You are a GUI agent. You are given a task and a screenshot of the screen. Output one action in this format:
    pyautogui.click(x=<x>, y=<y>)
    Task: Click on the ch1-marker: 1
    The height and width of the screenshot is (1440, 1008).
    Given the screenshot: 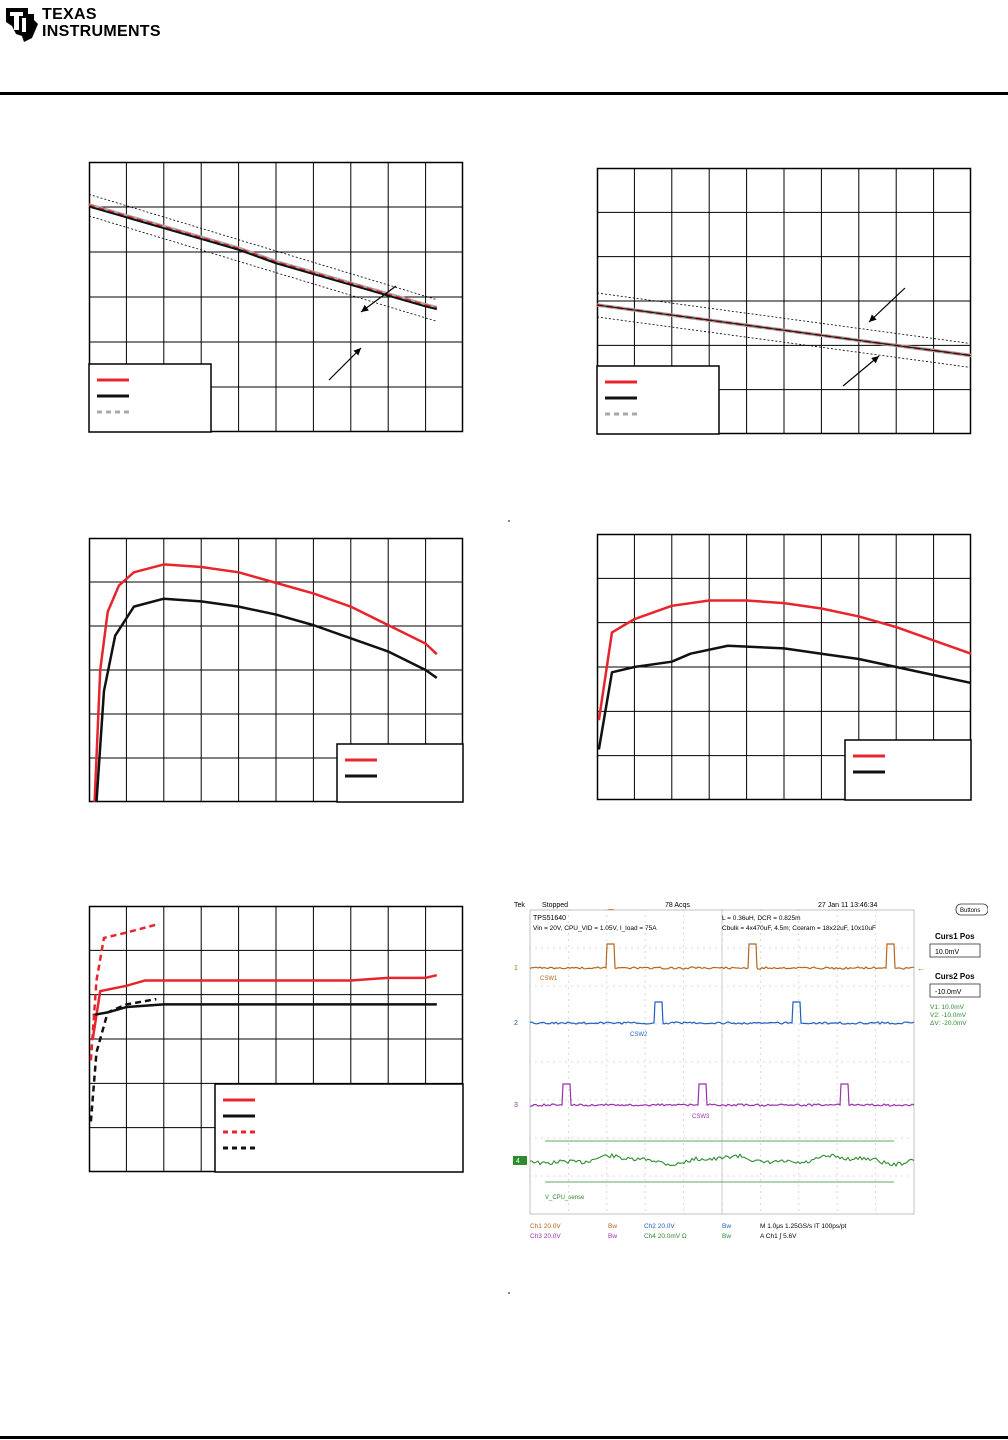 What is the action you would take?
    pyautogui.click(x=516, y=968)
    